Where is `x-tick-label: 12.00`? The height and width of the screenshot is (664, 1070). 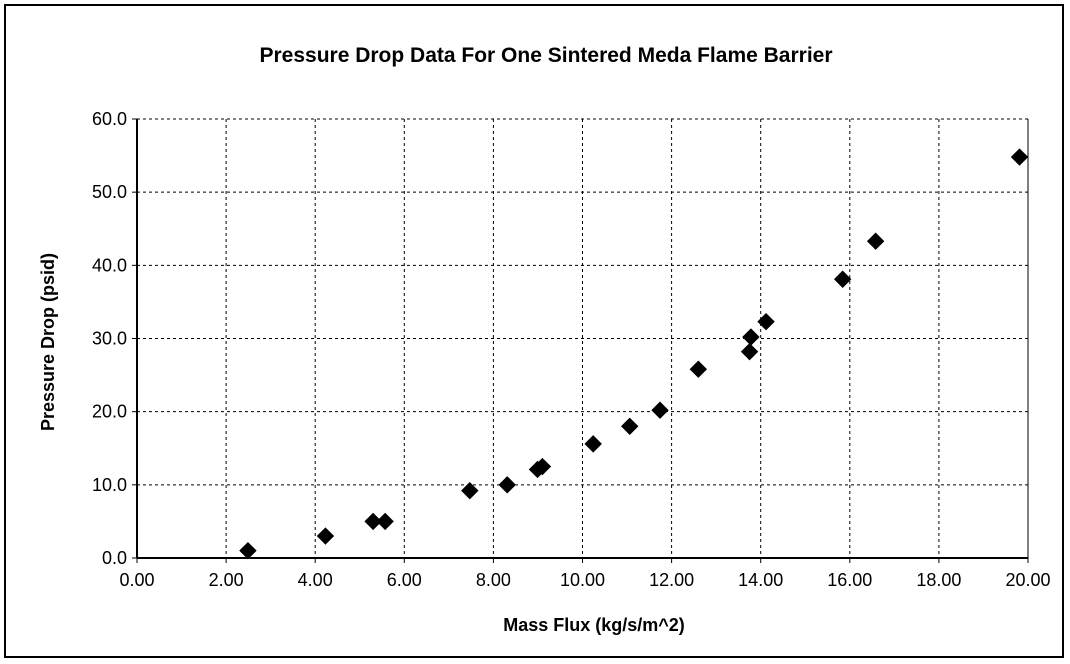
x-tick-label: 12.00 is located at coordinates (671, 580).